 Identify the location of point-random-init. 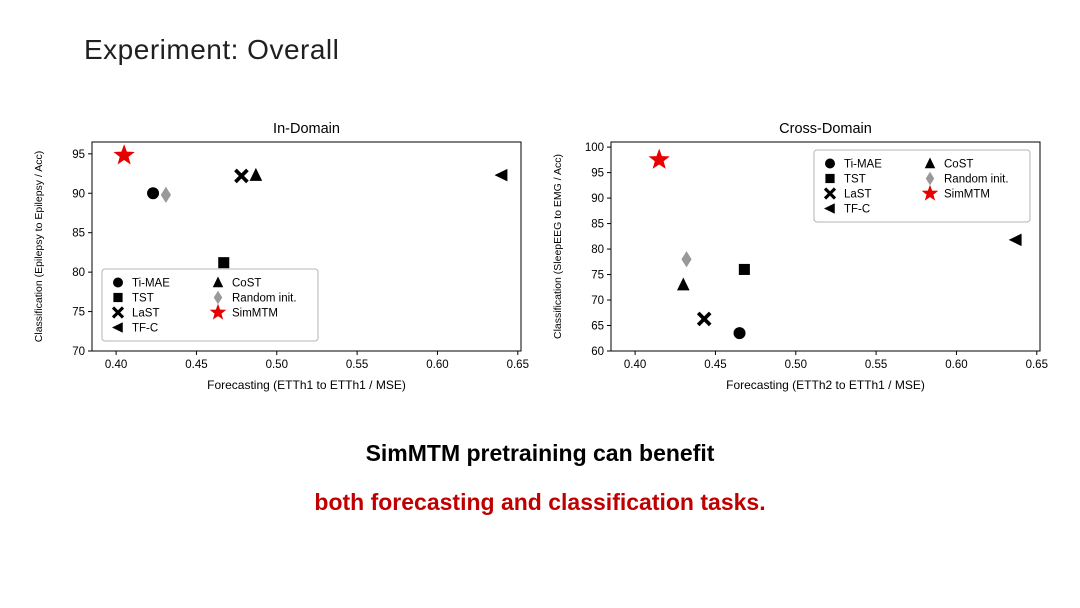
(166, 194).